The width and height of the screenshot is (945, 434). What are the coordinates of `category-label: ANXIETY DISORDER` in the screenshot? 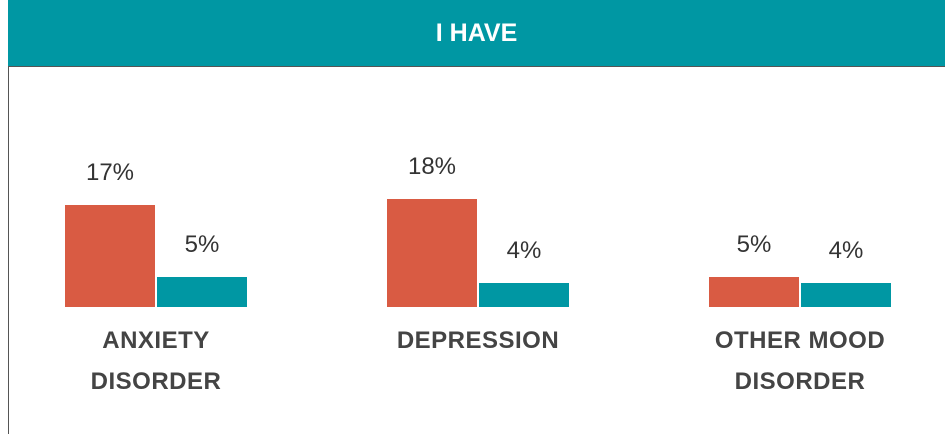 It's located at (156, 361).